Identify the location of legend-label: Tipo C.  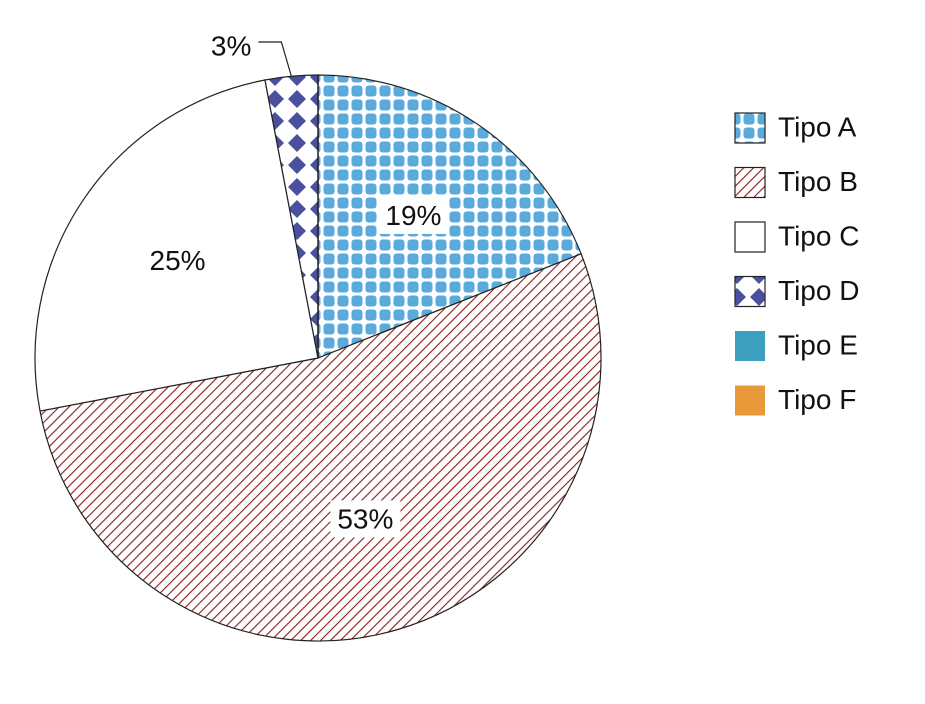
(818, 235).